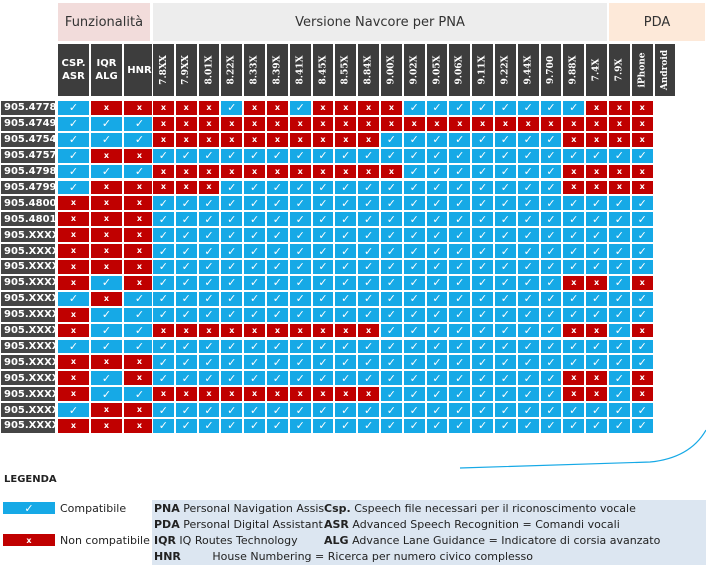 Image resolution: width=706 pixels, height=565 pixels. I want to click on row-label: 905.XXXX, so click(30, 267).